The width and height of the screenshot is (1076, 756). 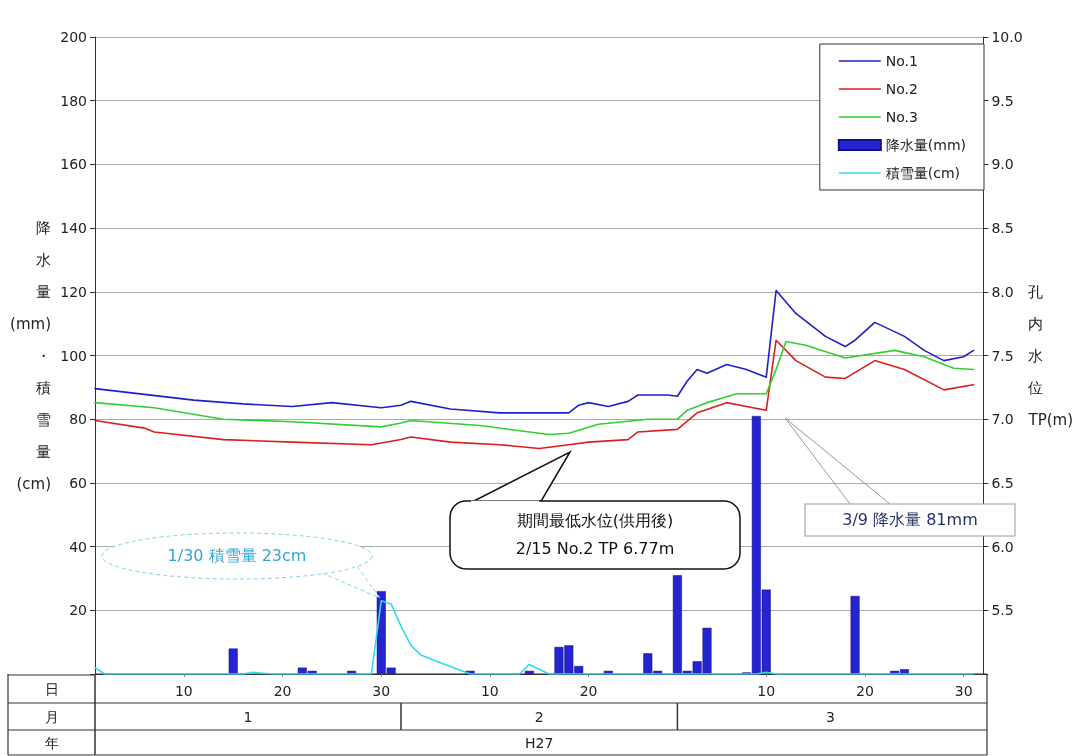 What do you see at coordinates (1002, 100) in the screenshot?
I see `y2-tick-label: 9.5` at bounding box center [1002, 100].